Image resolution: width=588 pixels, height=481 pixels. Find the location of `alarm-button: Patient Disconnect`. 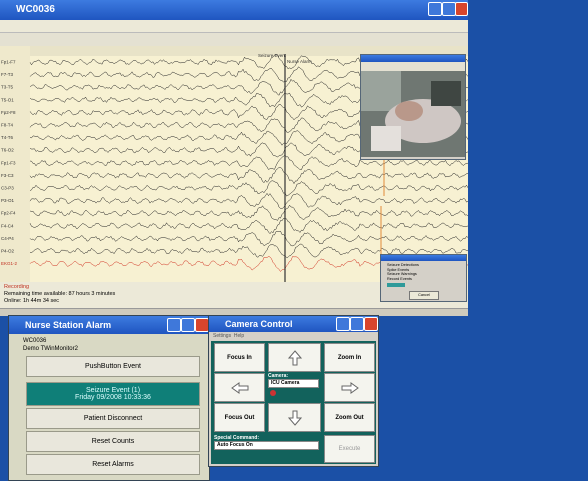

alarm-button: Patient Disconnect is located at coordinates (113, 418).